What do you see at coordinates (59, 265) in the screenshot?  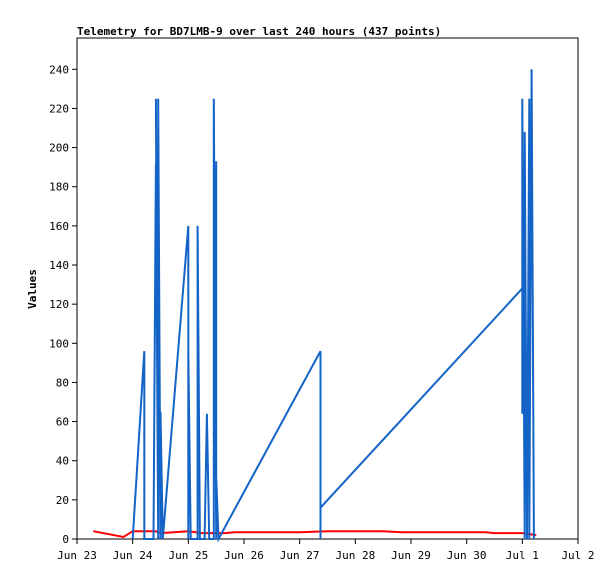 I see `y-tick-label: 140` at bounding box center [59, 265].